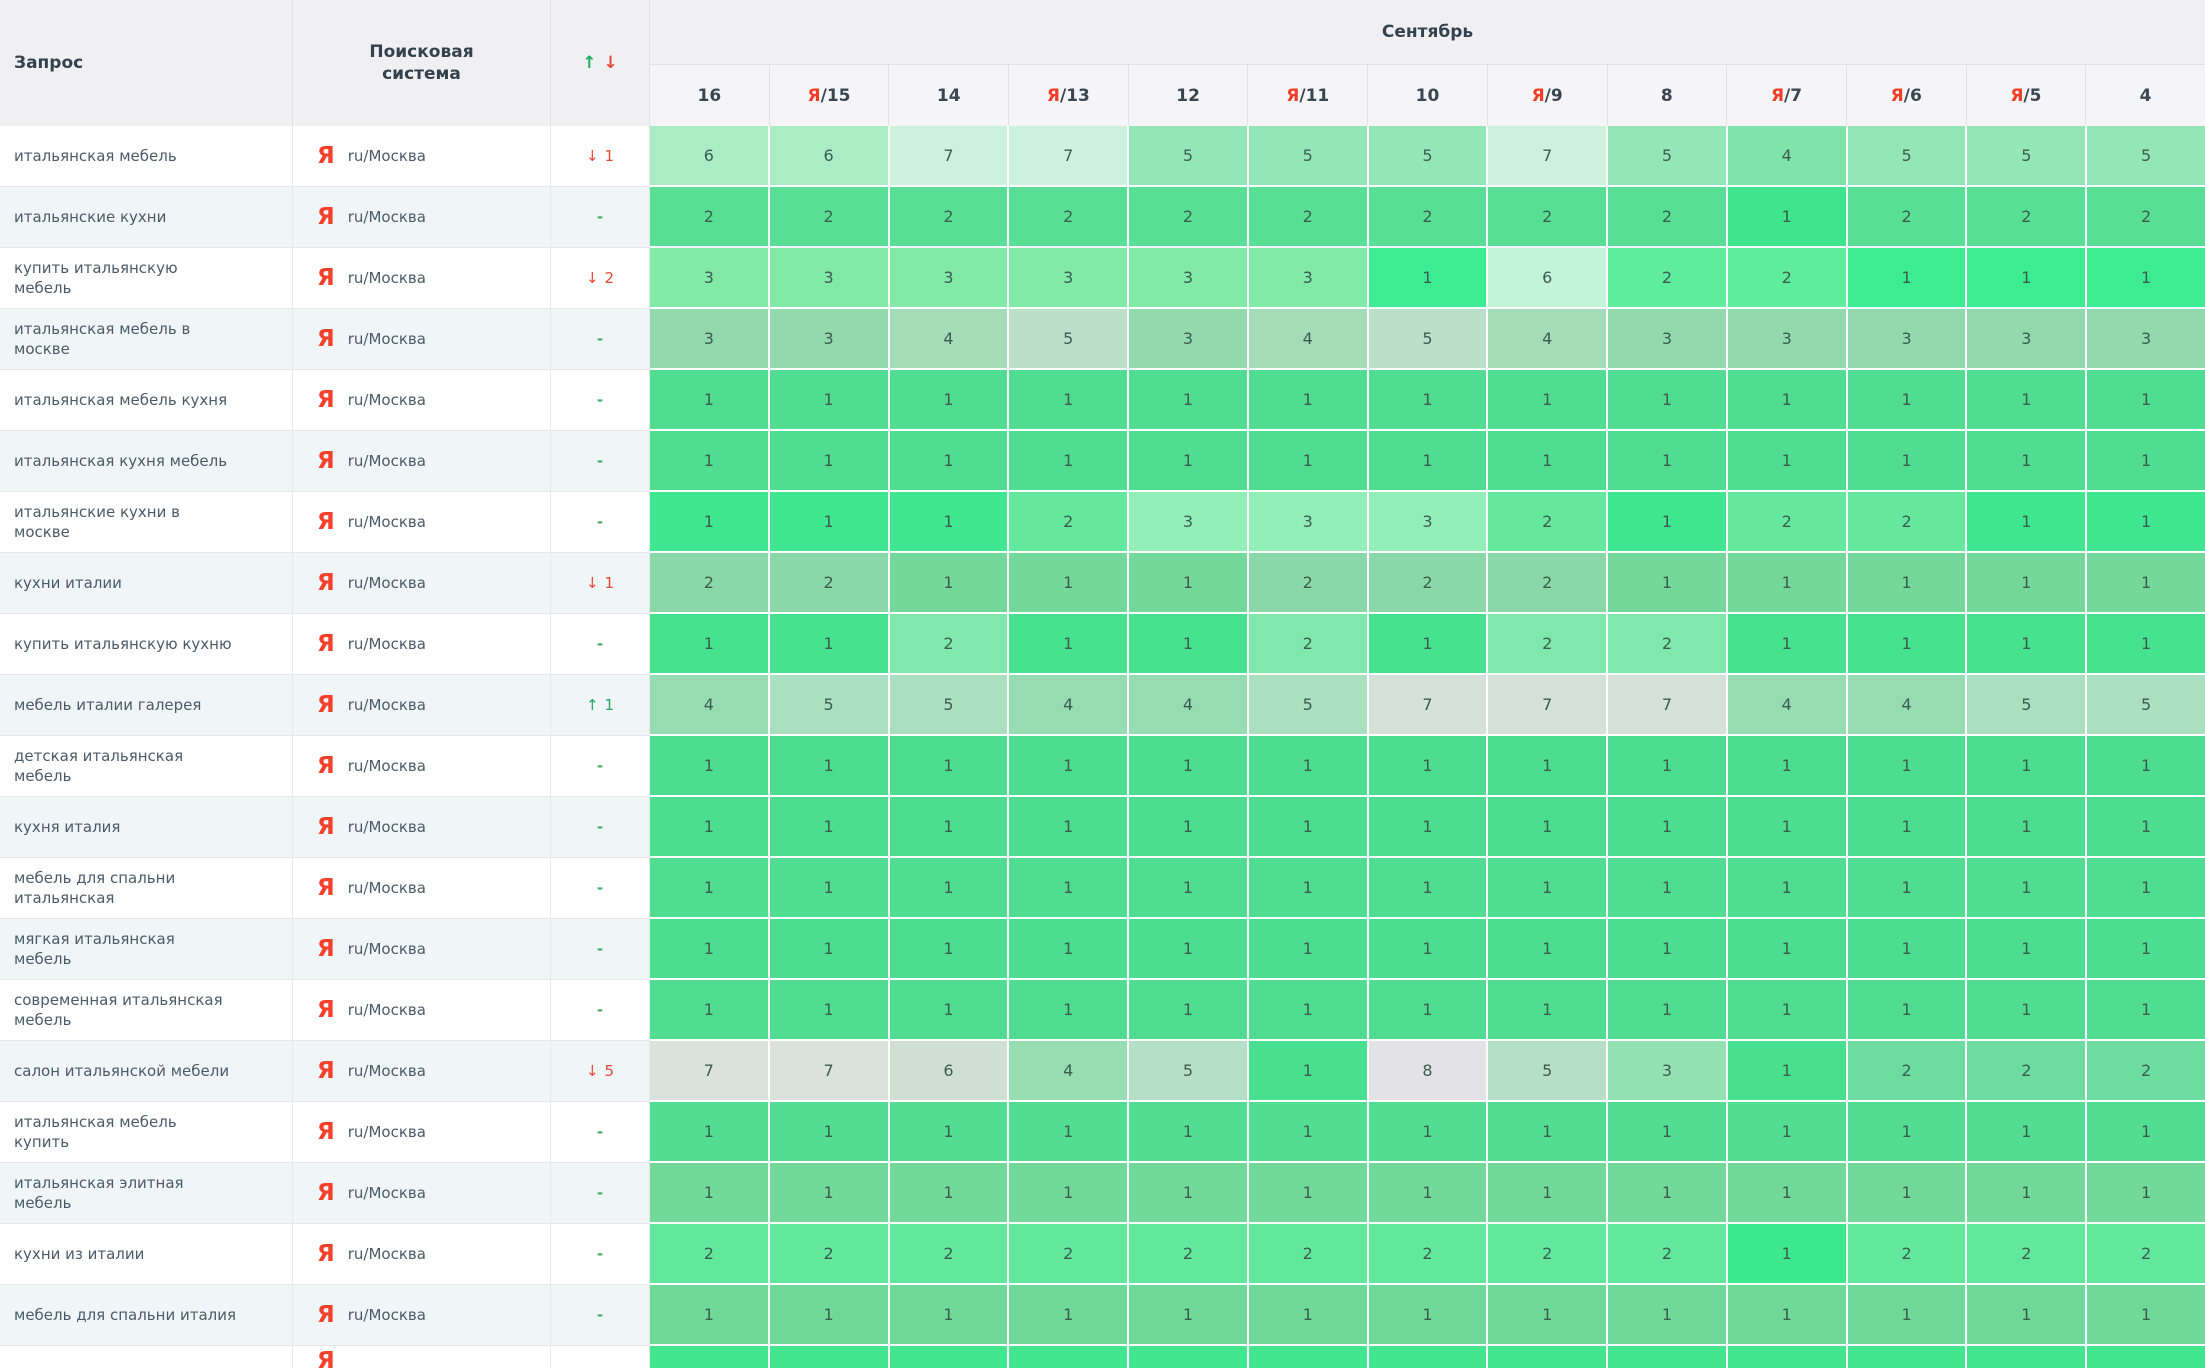  I want to click on query-cell: кухня италия, so click(146, 827).